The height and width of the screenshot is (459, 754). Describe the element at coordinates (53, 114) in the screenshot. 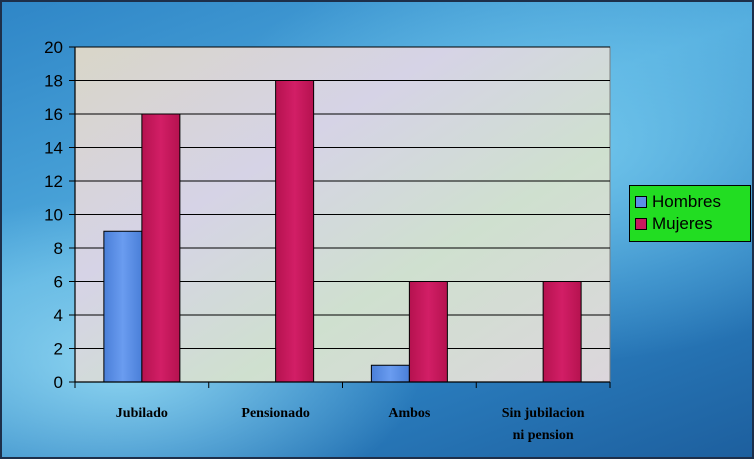

I see `y-tick-label: 16` at that location.